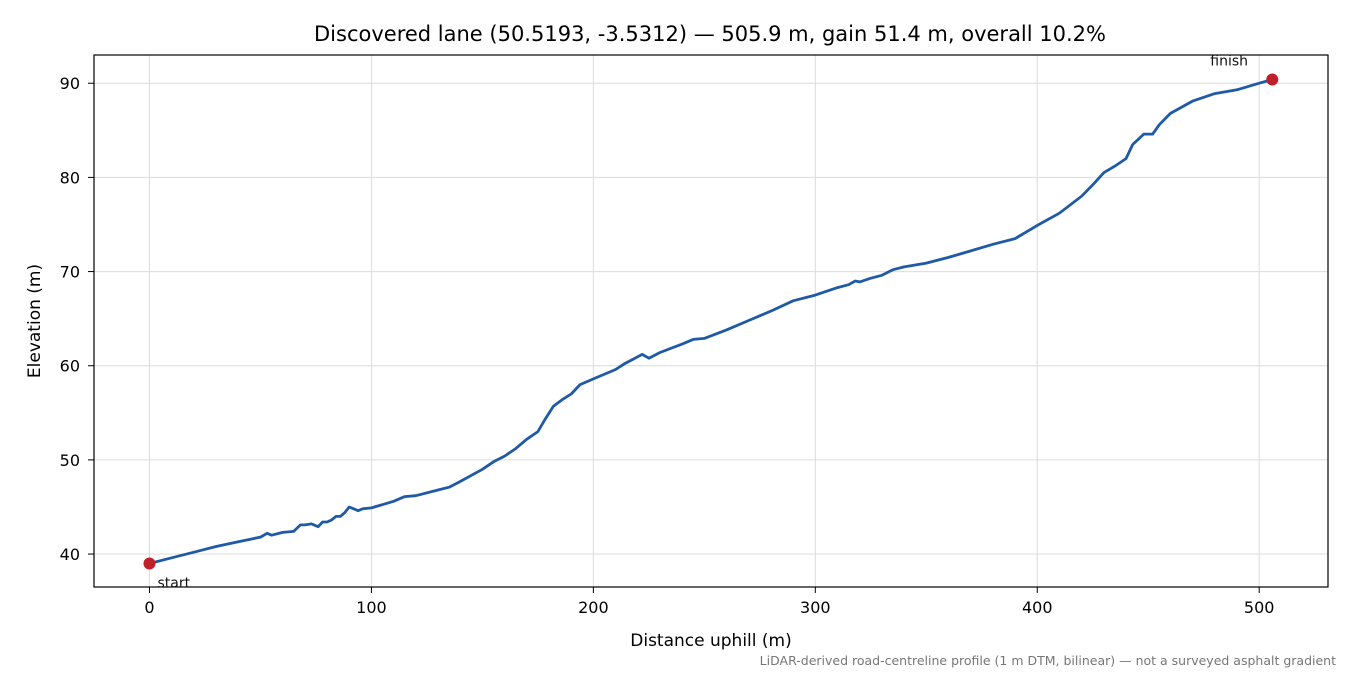  I want to click on y-tick-label: 90, so click(70, 83).